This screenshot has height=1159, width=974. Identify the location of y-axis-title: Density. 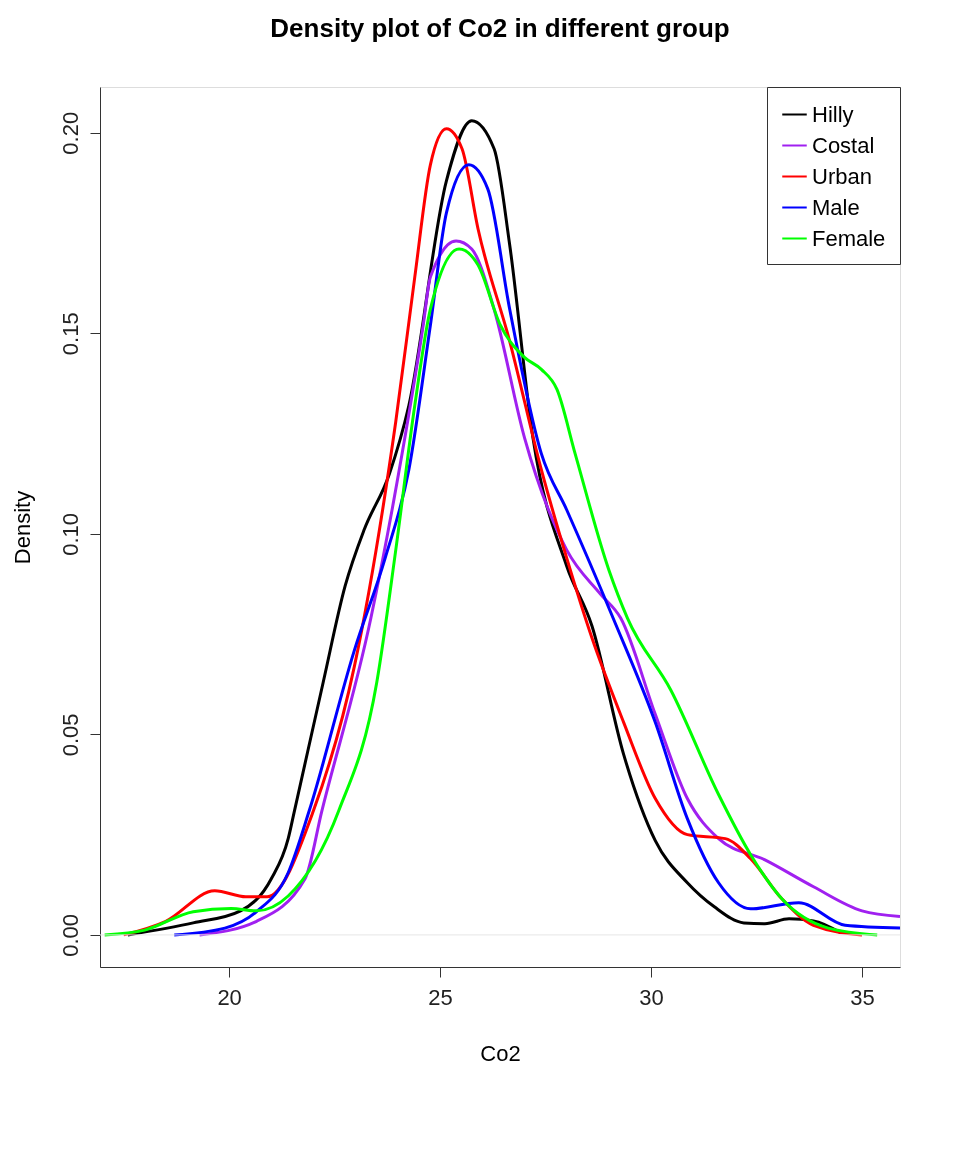
(22, 527).